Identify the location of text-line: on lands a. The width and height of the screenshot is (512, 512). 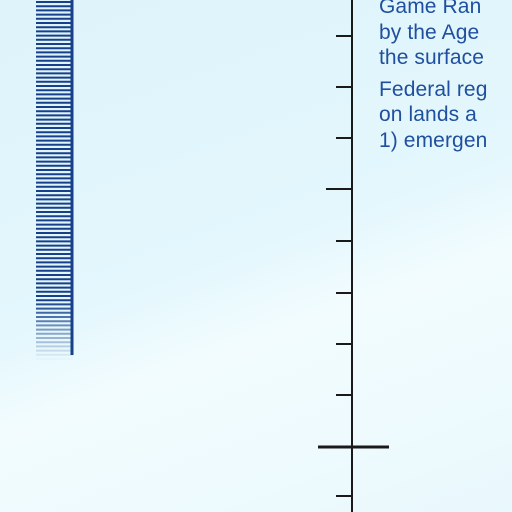
(428, 115).